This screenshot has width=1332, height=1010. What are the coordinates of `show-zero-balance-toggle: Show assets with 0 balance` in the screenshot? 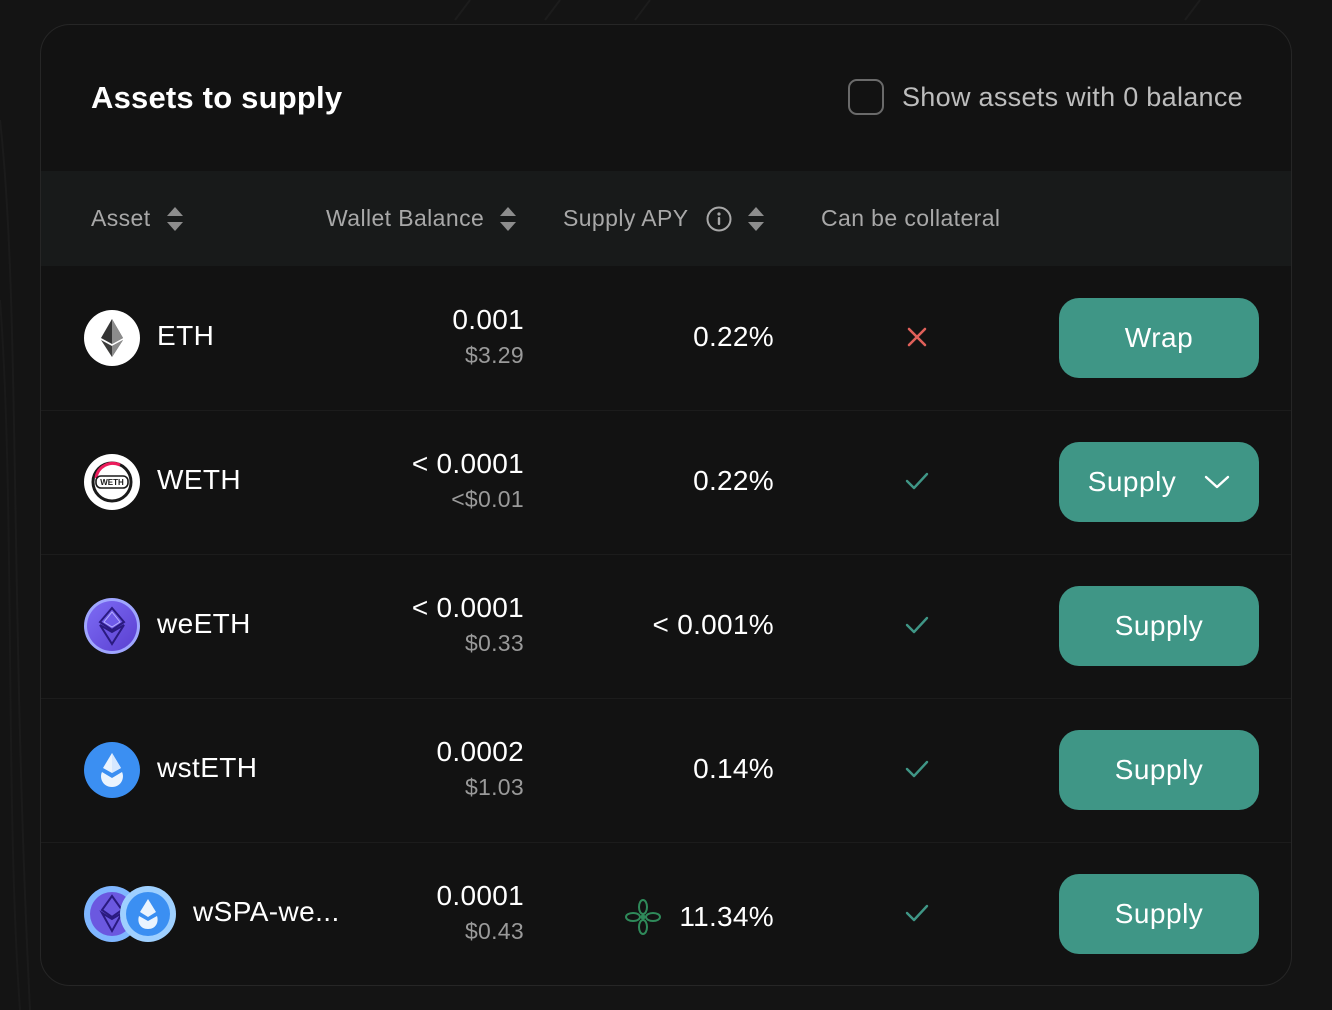 It's located at (1045, 97).